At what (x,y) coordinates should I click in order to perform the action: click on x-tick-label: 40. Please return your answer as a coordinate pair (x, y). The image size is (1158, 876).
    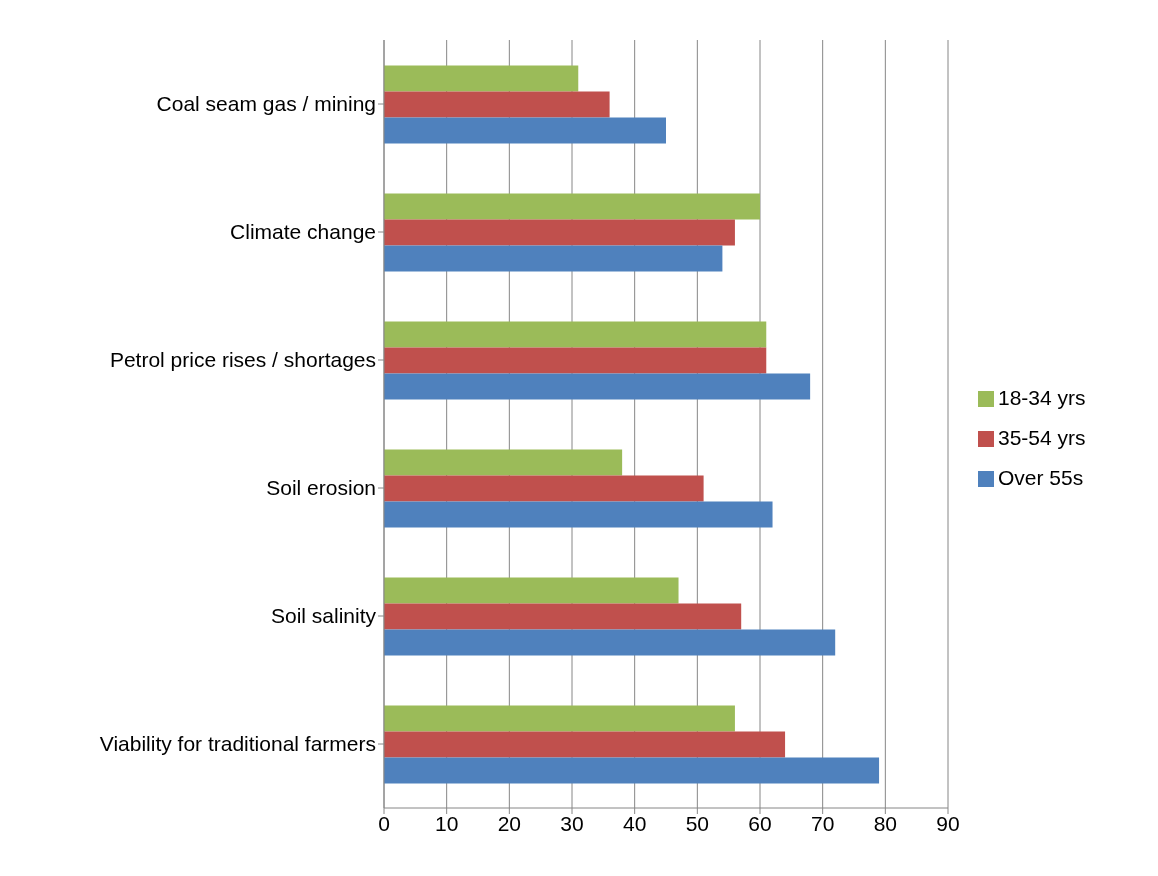
    Looking at the image, I should click on (634, 823).